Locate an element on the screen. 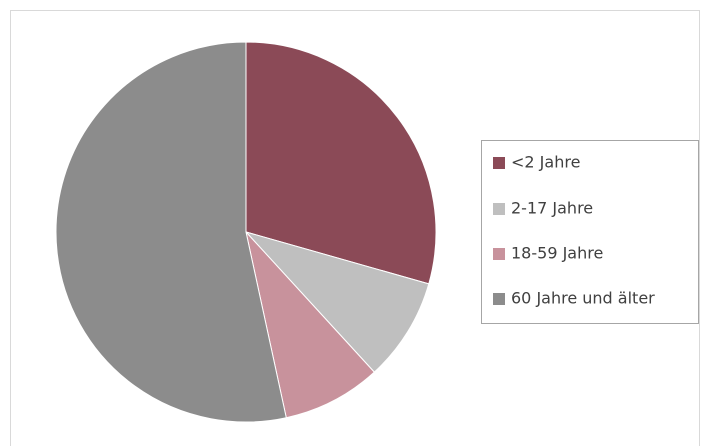 This screenshot has width=710, height=446. legend-box is located at coordinates (590, 232).